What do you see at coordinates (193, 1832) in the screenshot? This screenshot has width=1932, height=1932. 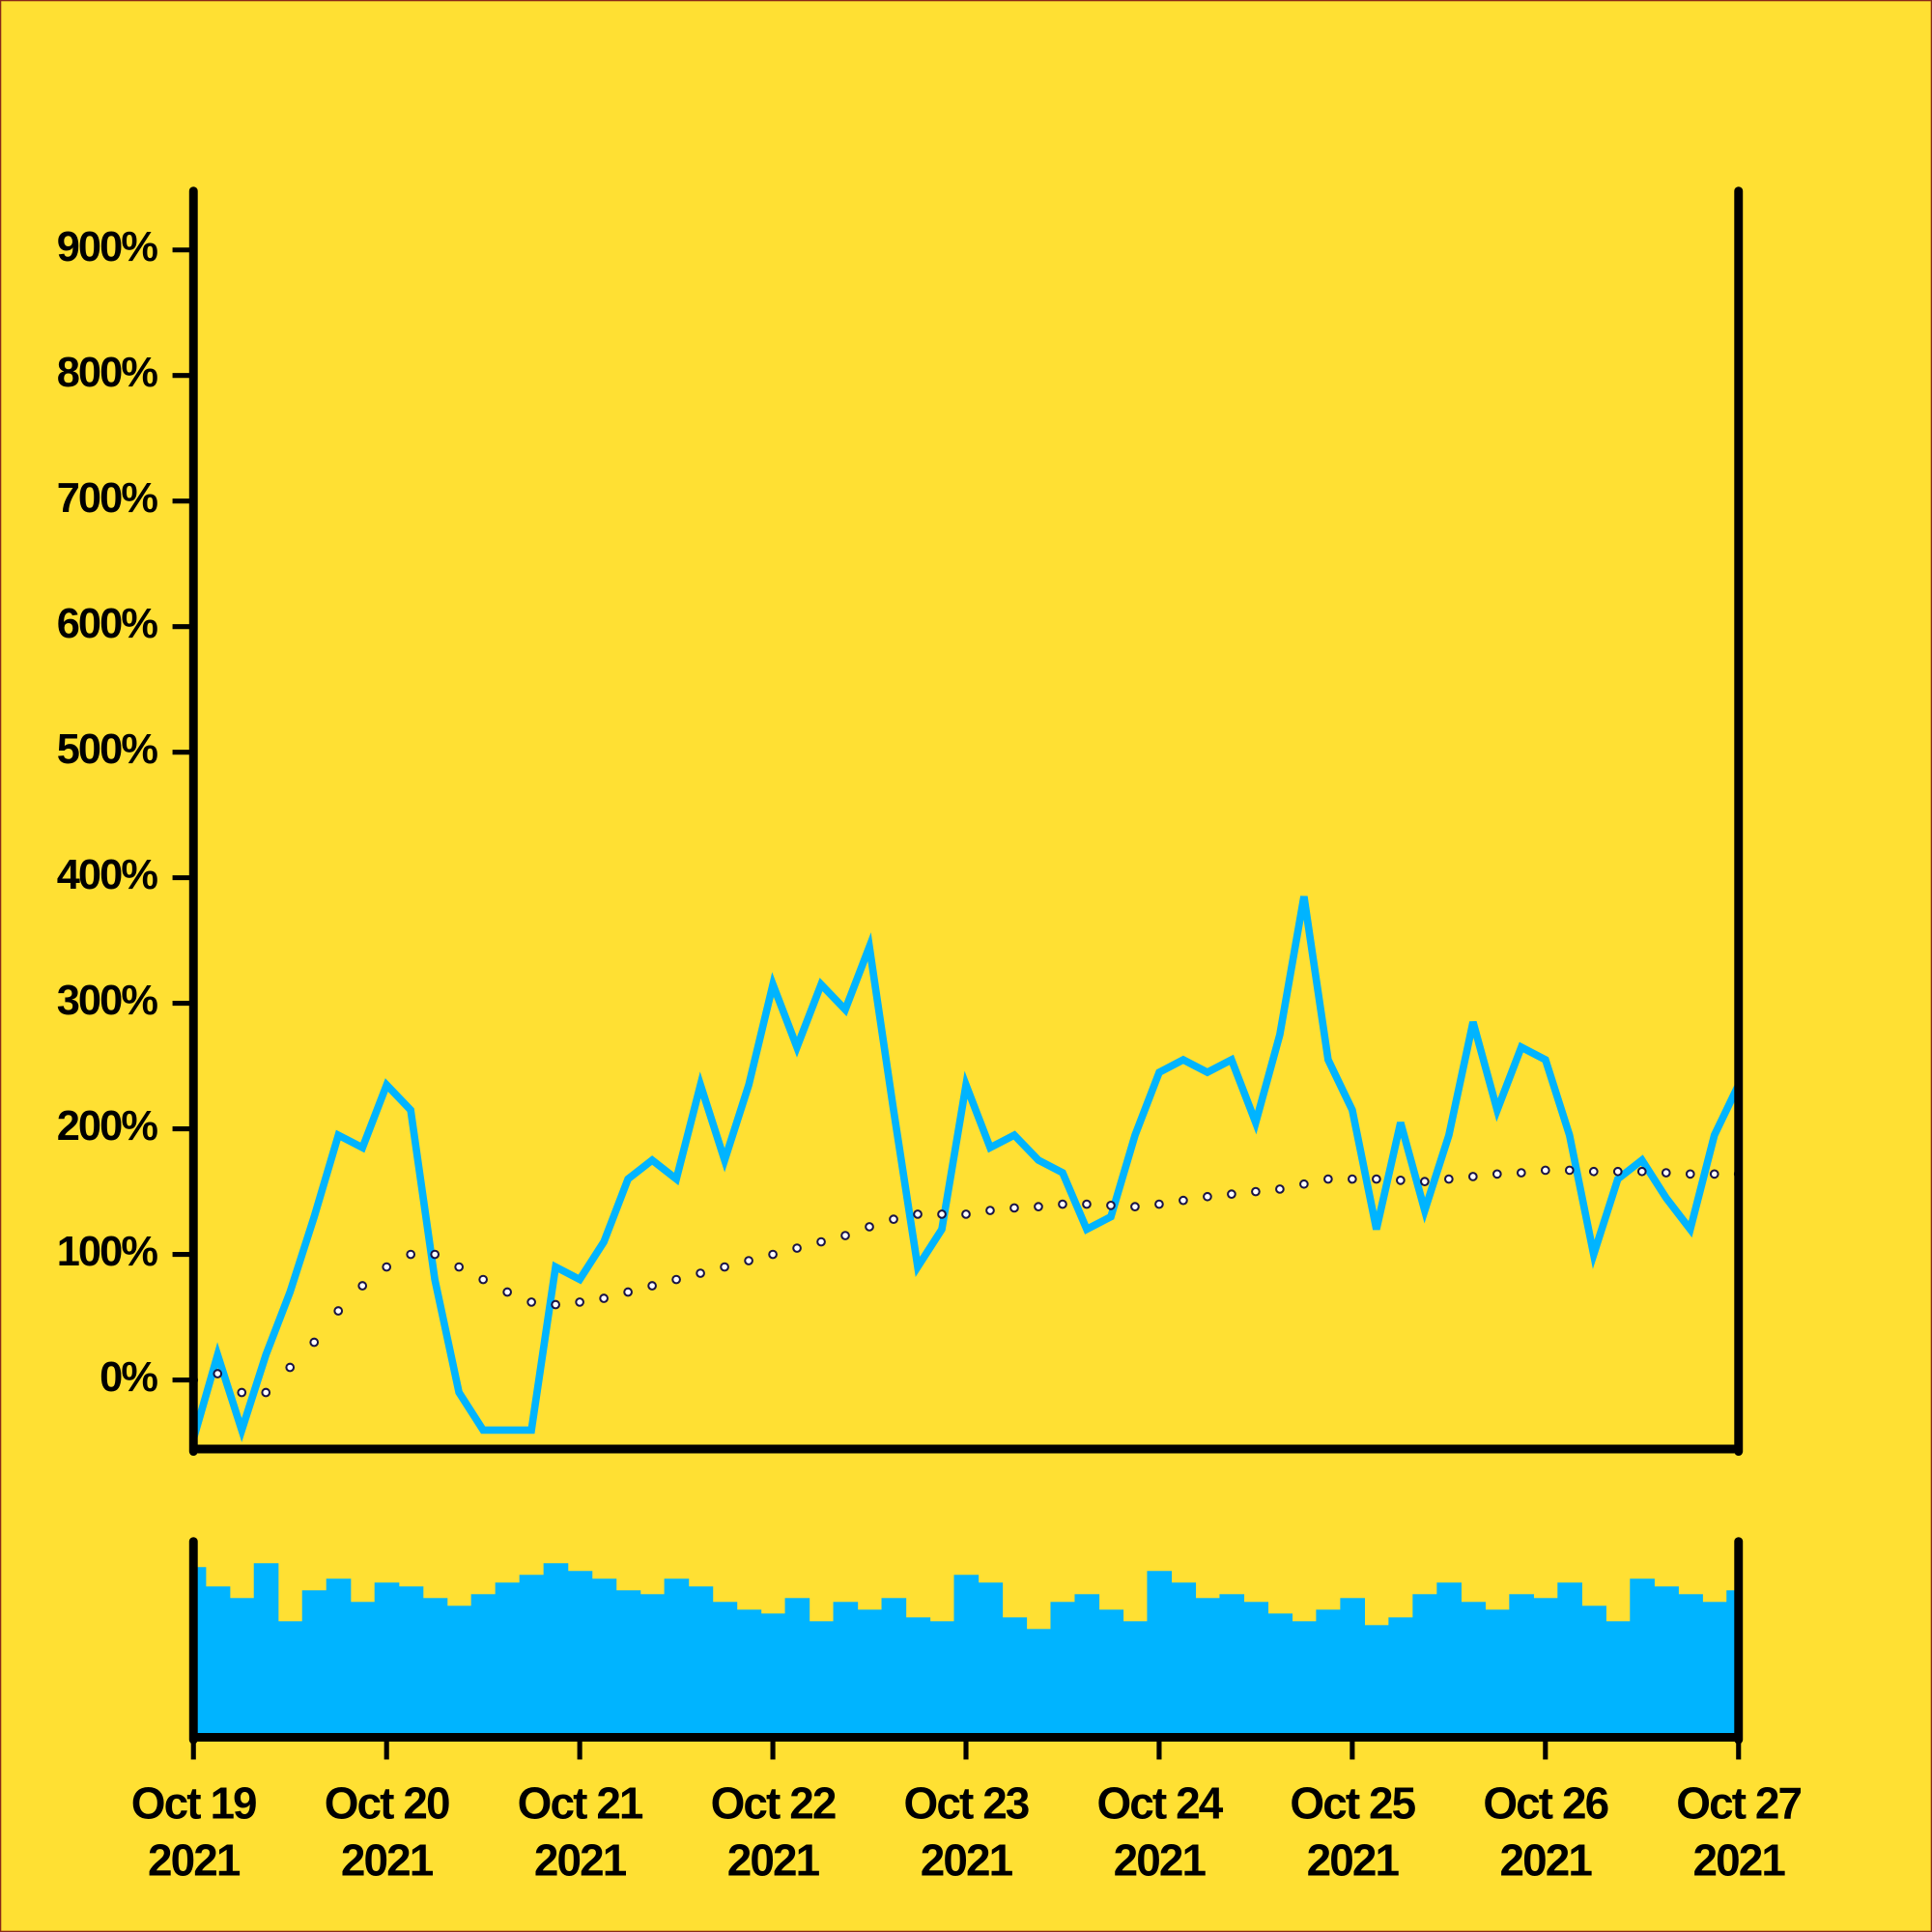 I see `x-tick-label: Oct 19 2021` at bounding box center [193, 1832].